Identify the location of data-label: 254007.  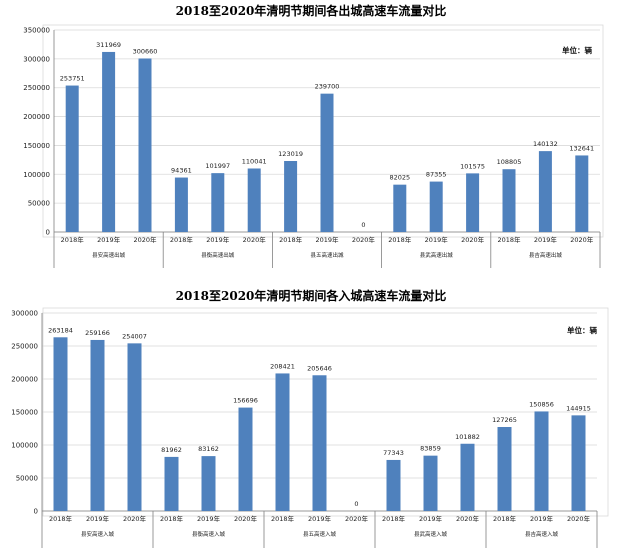
(134, 336).